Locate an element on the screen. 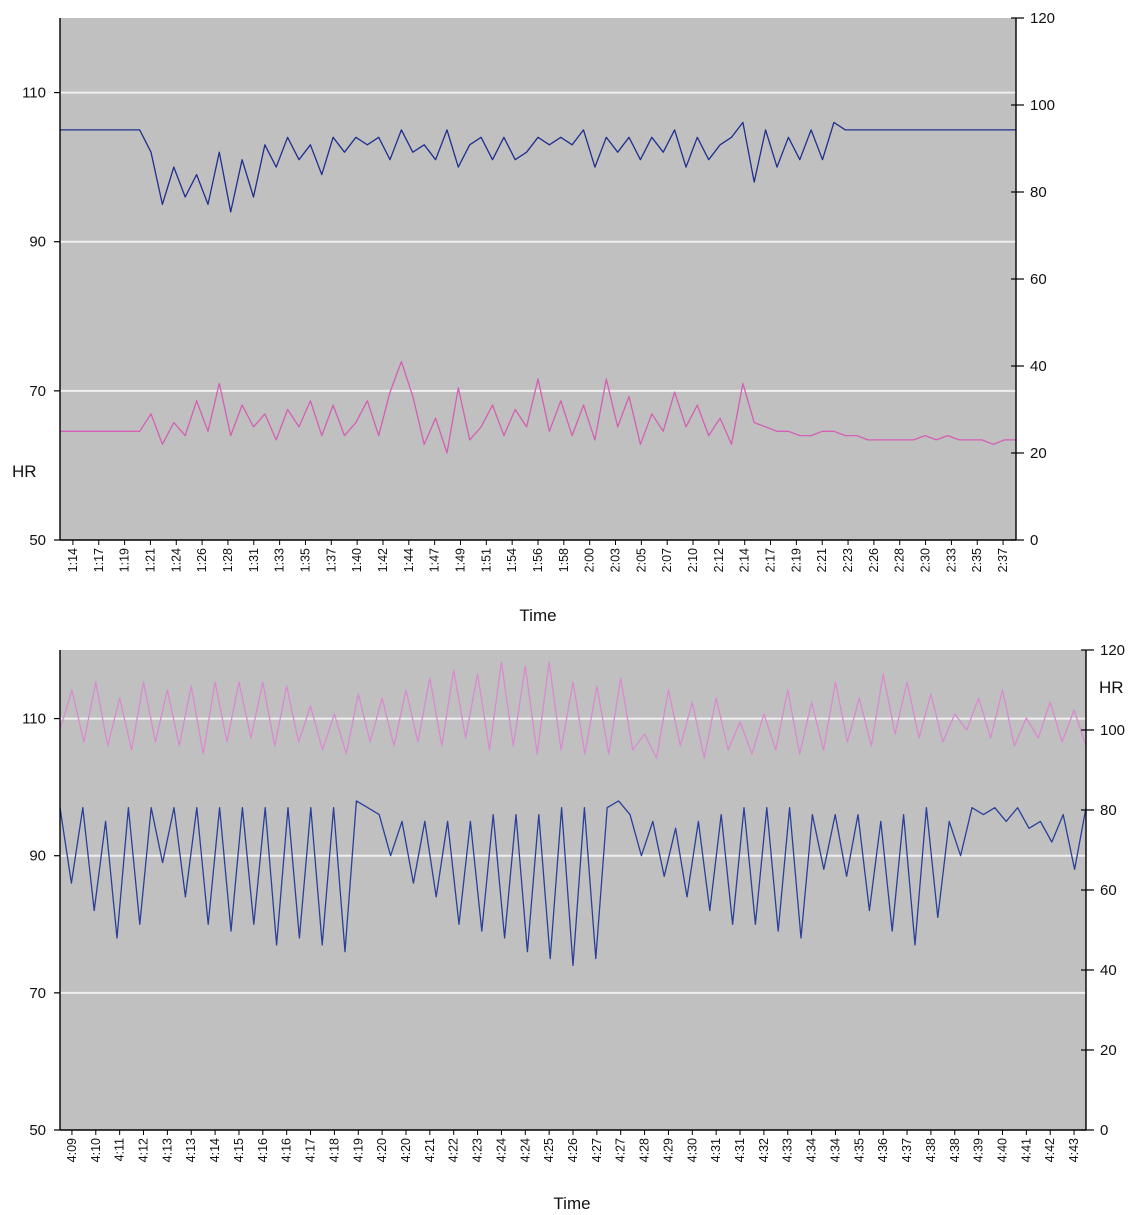 Image resolution: width=1134 pixels, height=1215 pixels. top-left-tick-label: 90 is located at coordinates (37, 242).